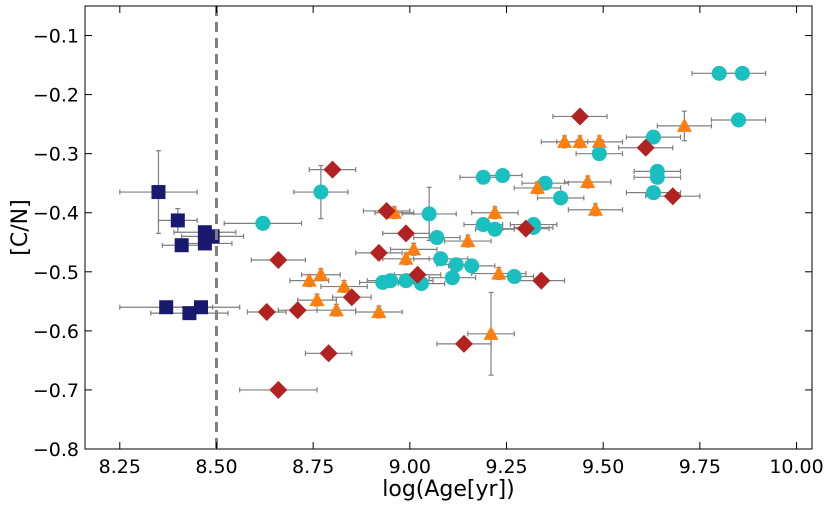  Describe the element at coordinates (796, 467) in the screenshot. I see `x-tick-label: 10.00` at that location.